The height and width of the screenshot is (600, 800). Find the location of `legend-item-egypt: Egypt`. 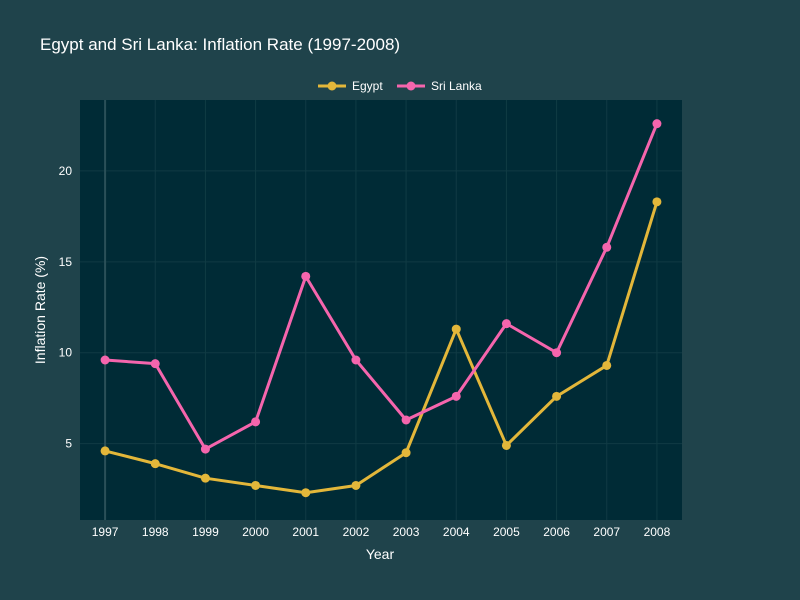

legend-item-egypt: Egypt is located at coordinates (350, 86).